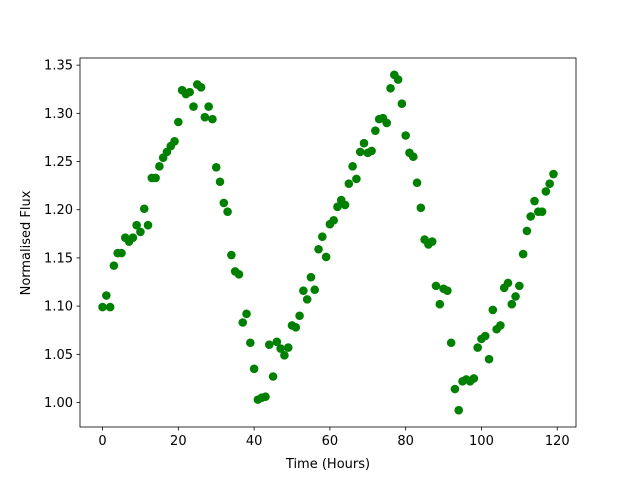 This screenshot has height=484, width=640. What do you see at coordinates (330, 441) in the screenshot?
I see `x-tick-label: 60` at bounding box center [330, 441].